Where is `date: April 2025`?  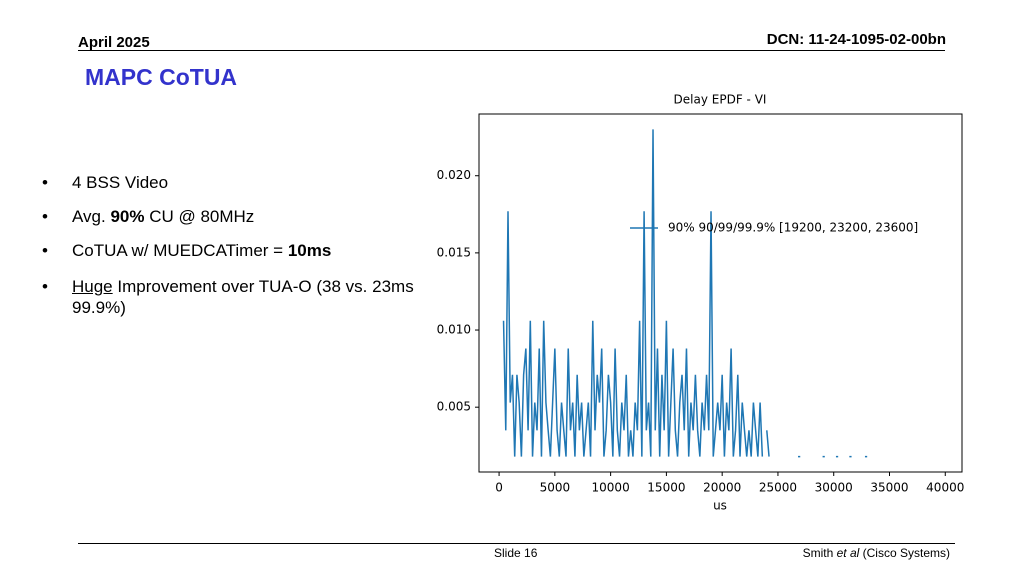 date: April 2025 is located at coordinates (114, 42).